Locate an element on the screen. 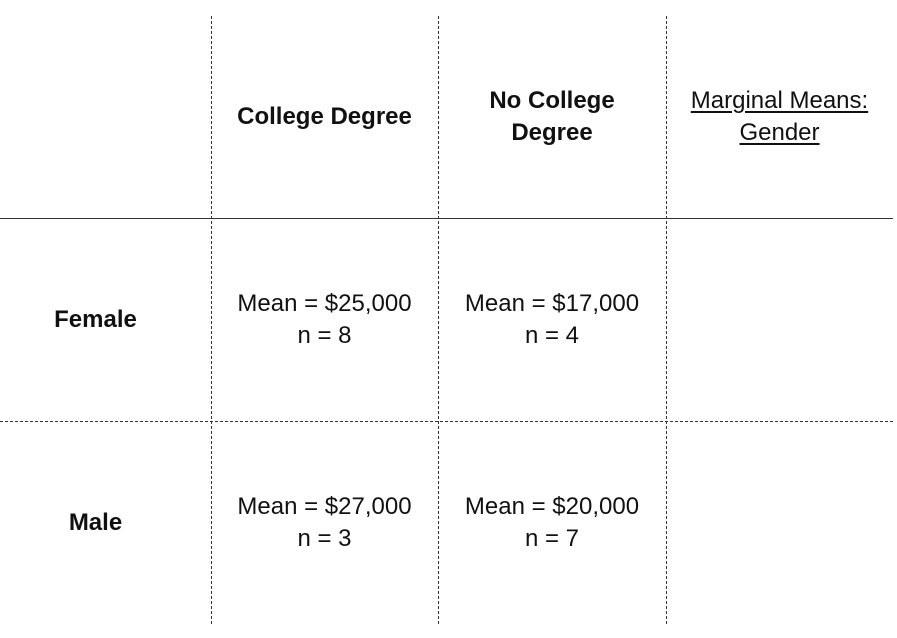 The width and height of the screenshot is (897, 638). table-cell: Mean = $20,000 n = 7 is located at coordinates (552, 522).